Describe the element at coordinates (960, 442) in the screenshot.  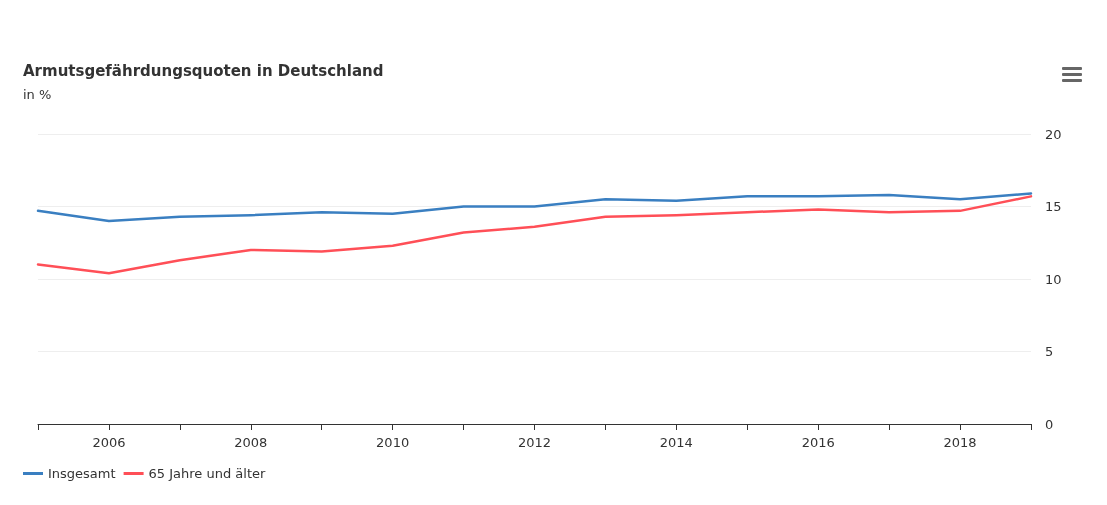
I see `x-tick-label: 2018` at that location.